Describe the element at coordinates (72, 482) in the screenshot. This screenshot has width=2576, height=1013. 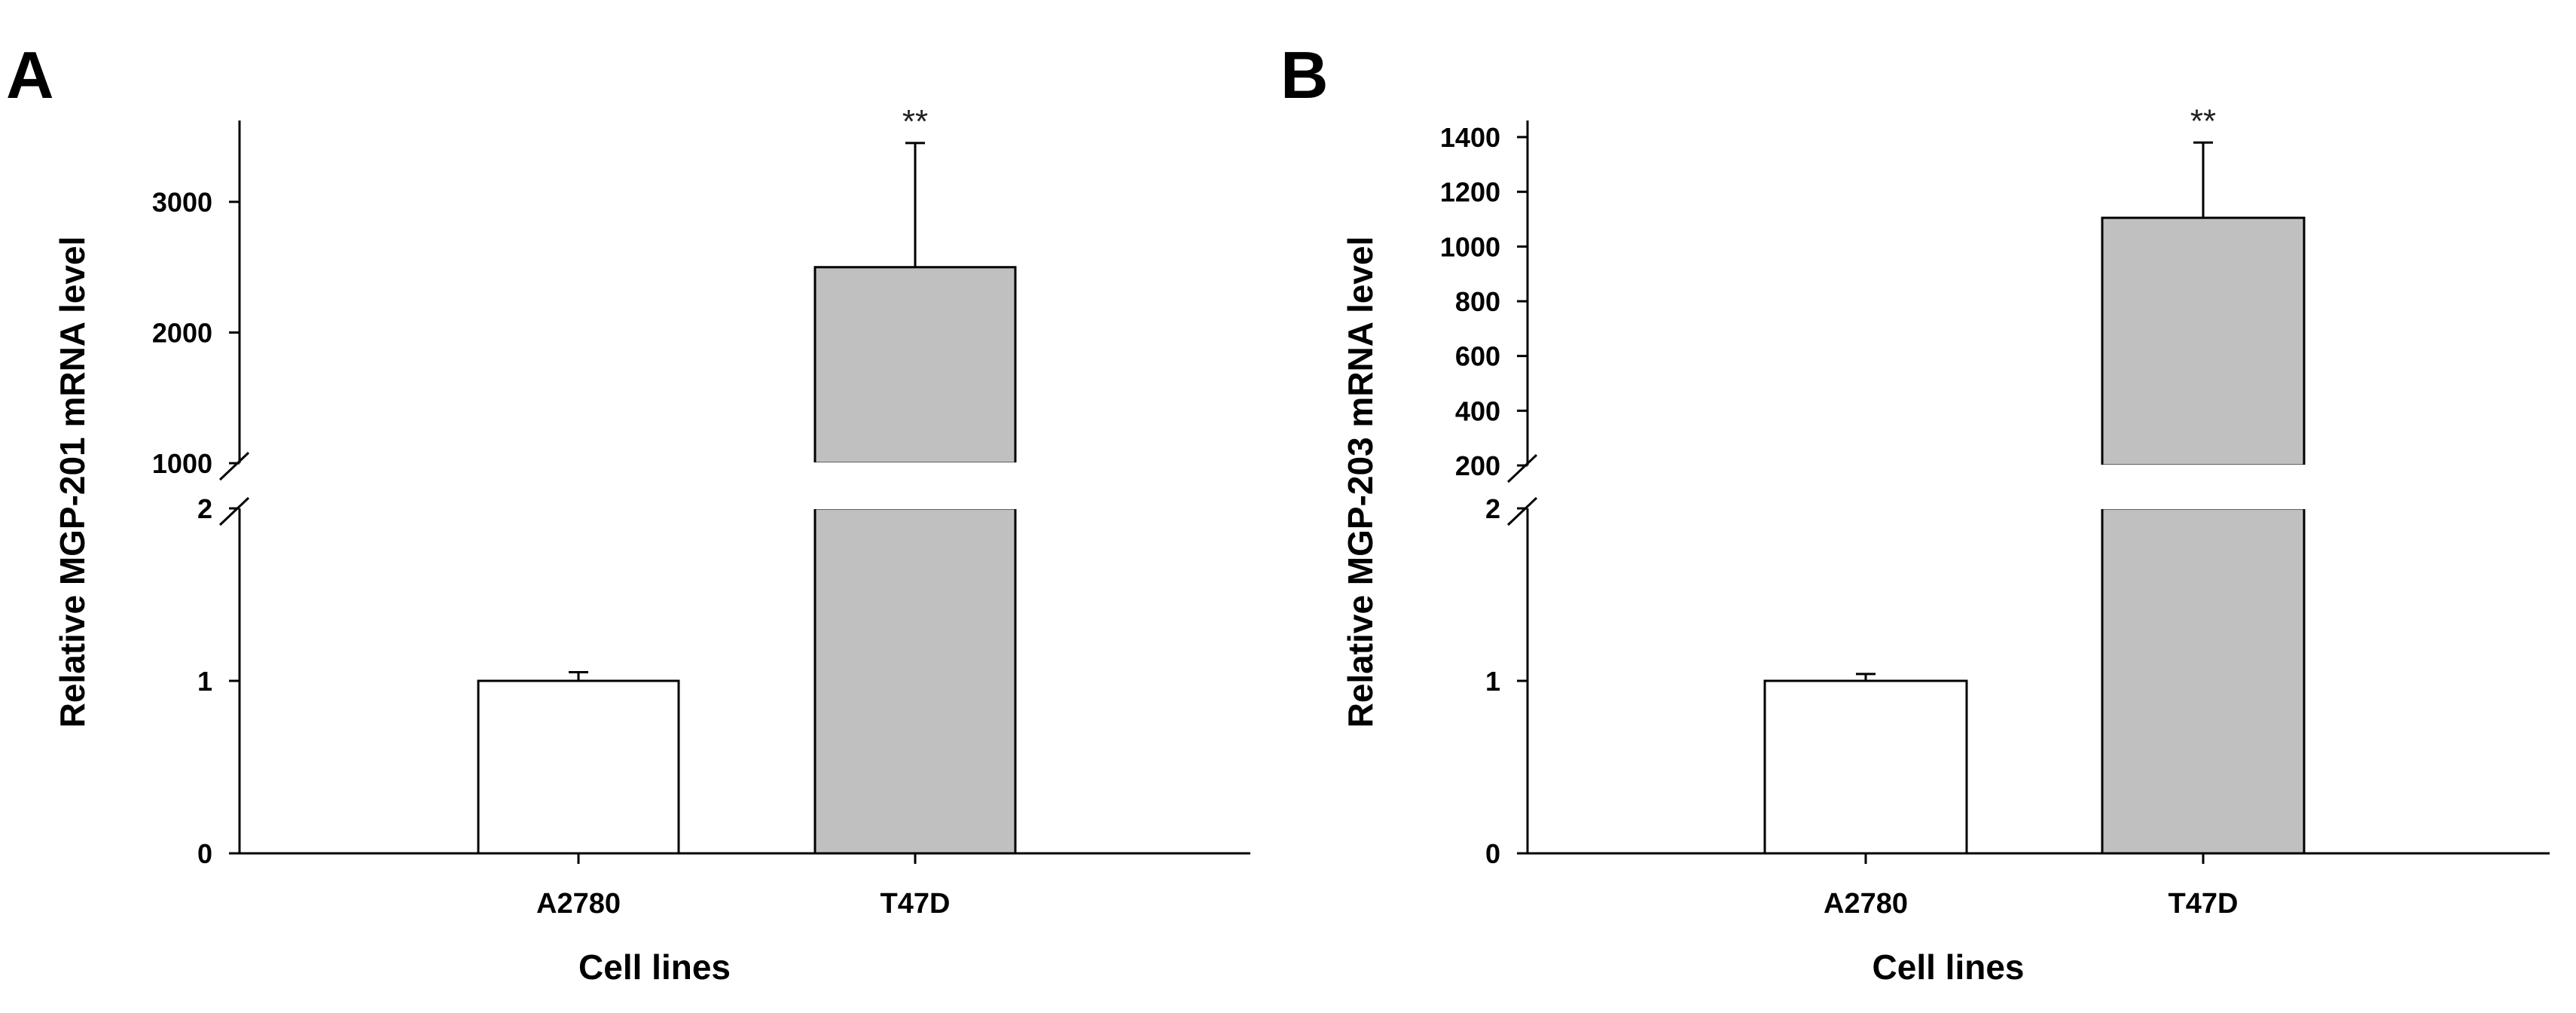
I see `y-axis-title: Relative MGP-201 mRNA level` at that location.